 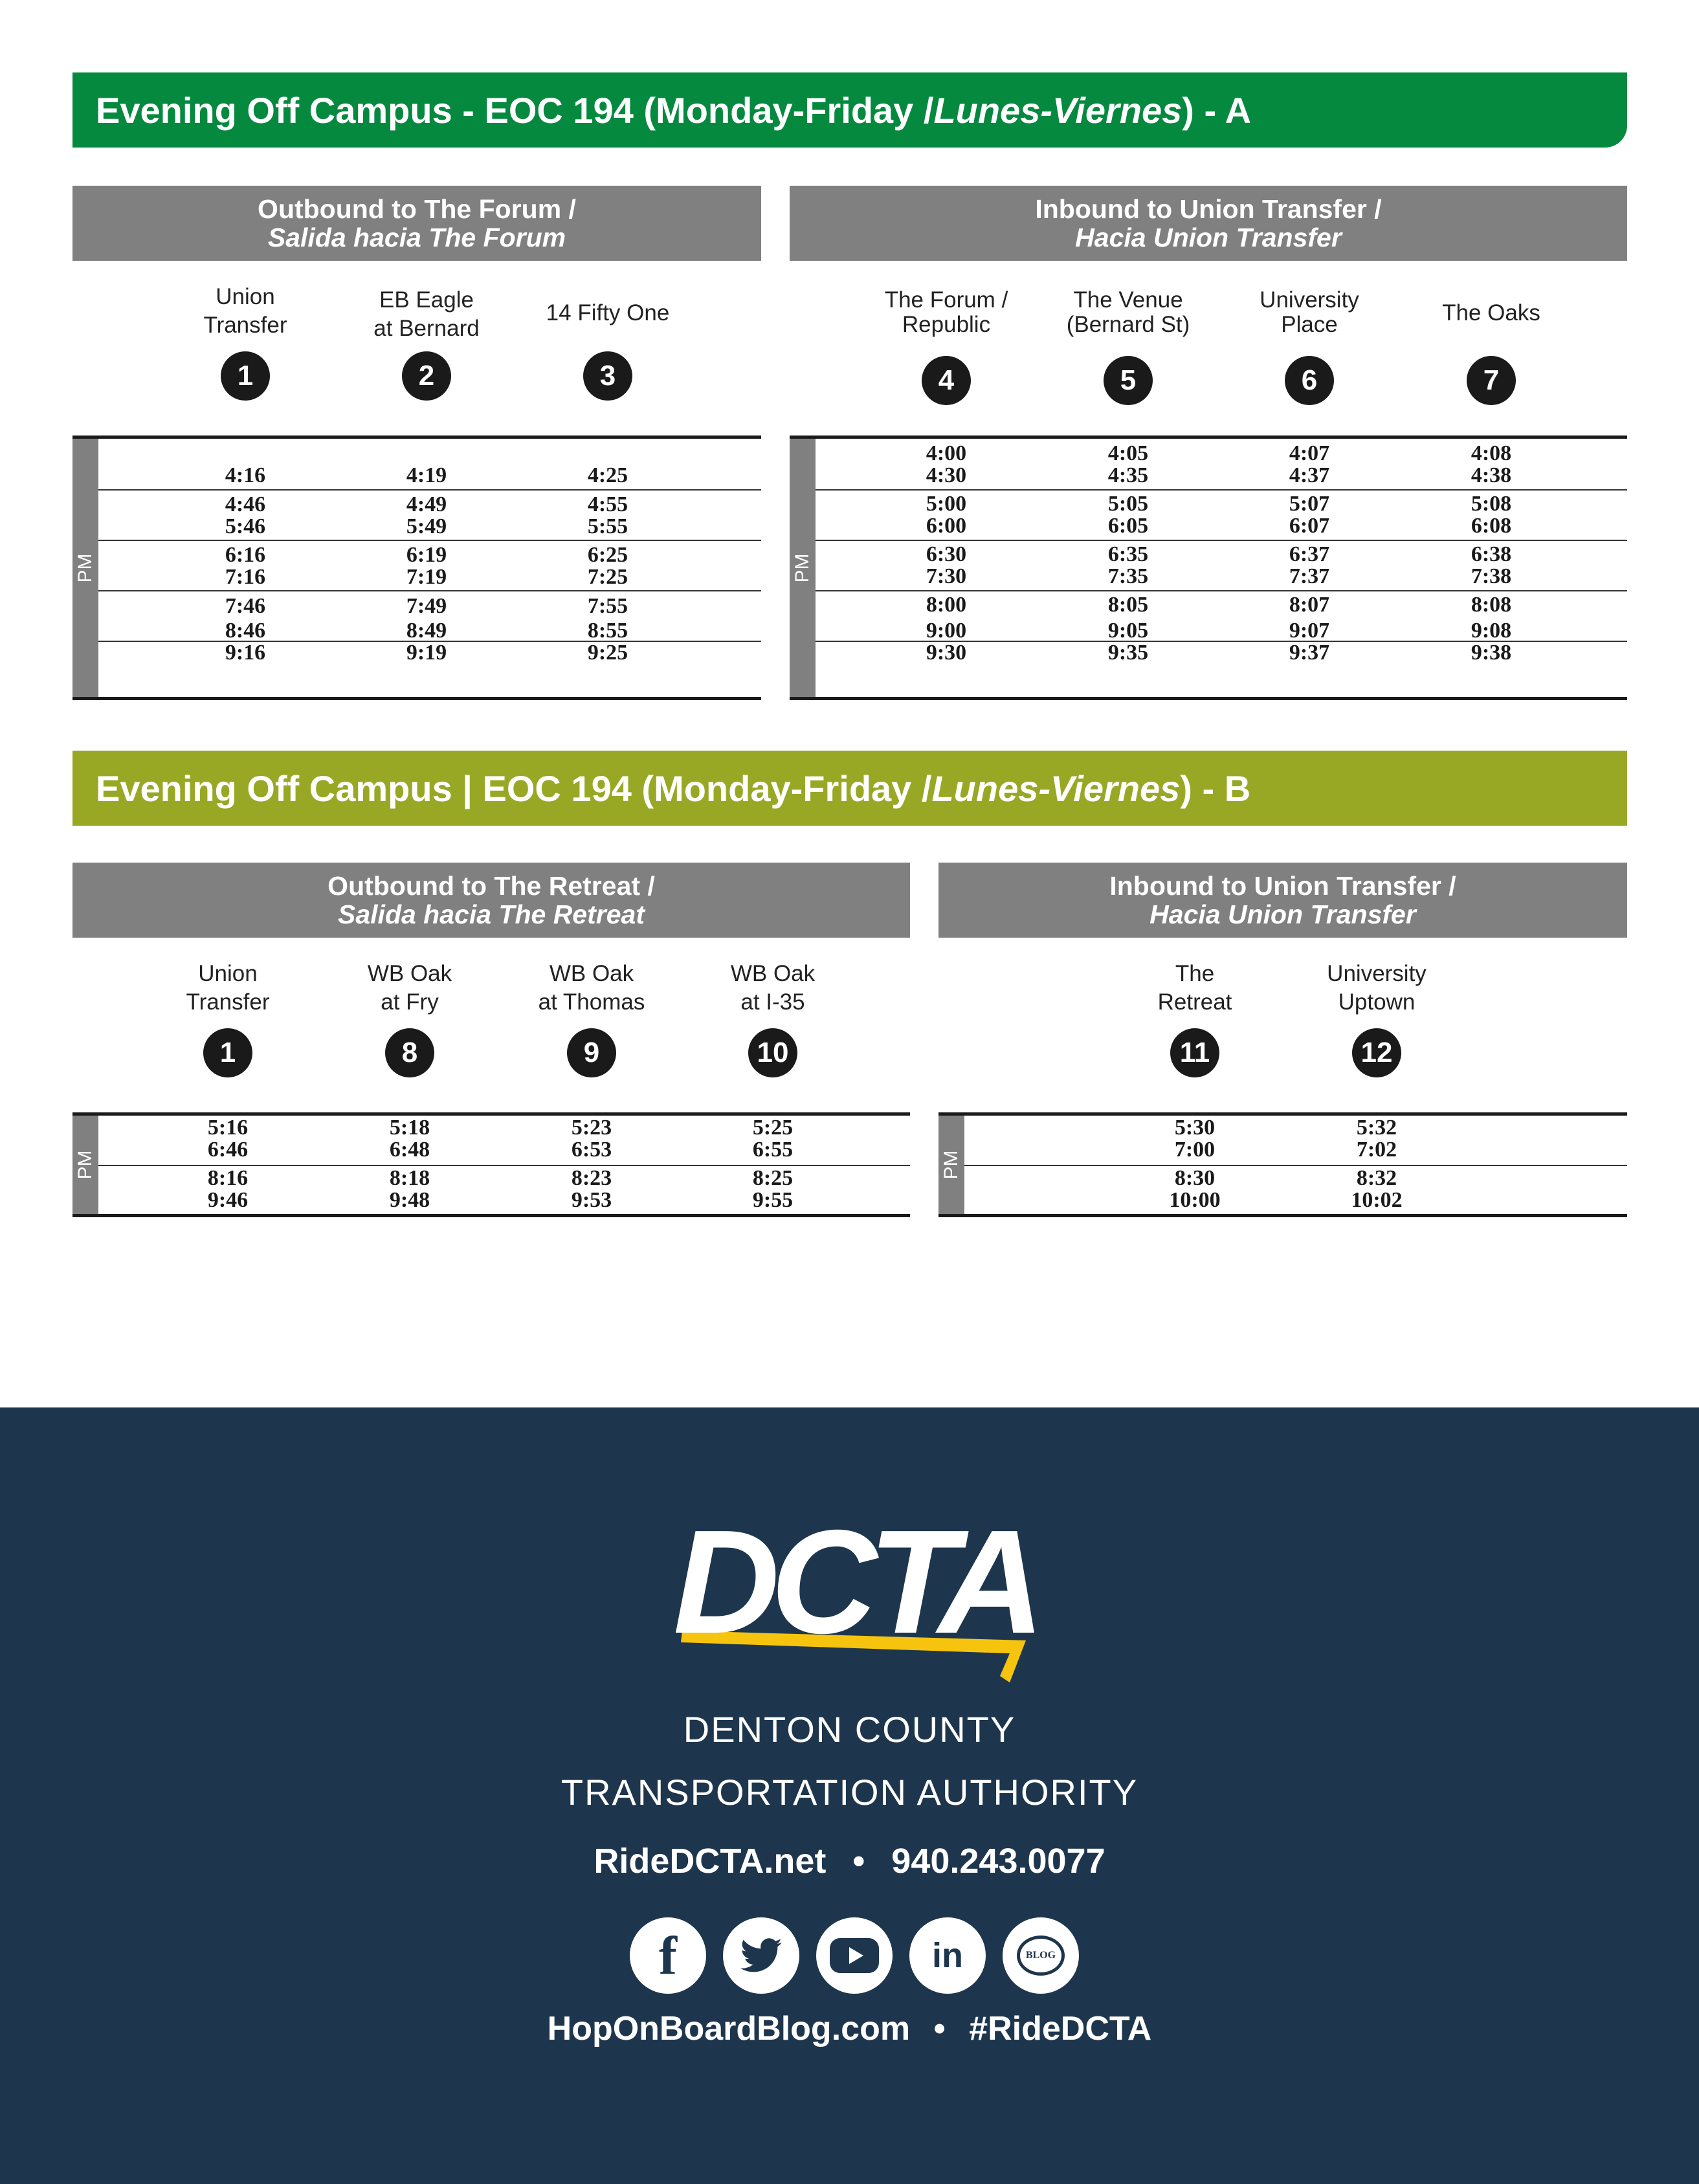 What do you see at coordinates (409, 1052) in the screenshot?
I see `stop-number-badge: 8` at bounding box center [409, 1052].